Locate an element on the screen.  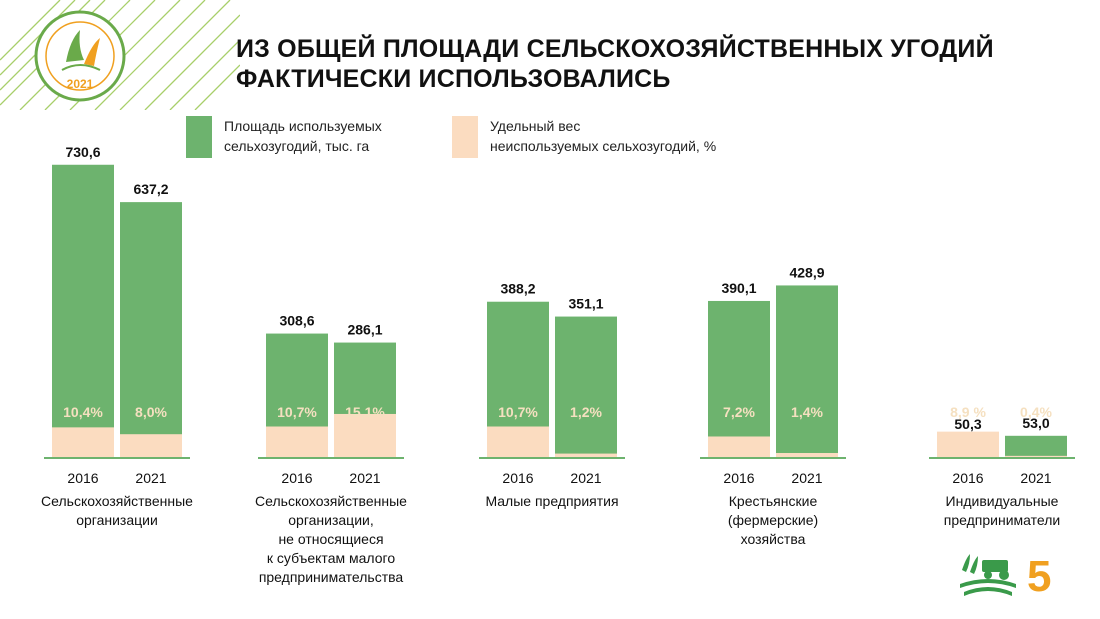
category-label-line: предпринимательства is located at coordinates (331, 577).